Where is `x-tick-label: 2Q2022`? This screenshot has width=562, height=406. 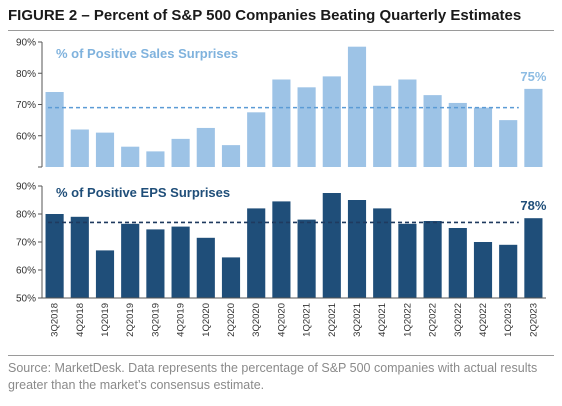 x-tick-label: 2Q2022 is located at coordinates (433, 320).